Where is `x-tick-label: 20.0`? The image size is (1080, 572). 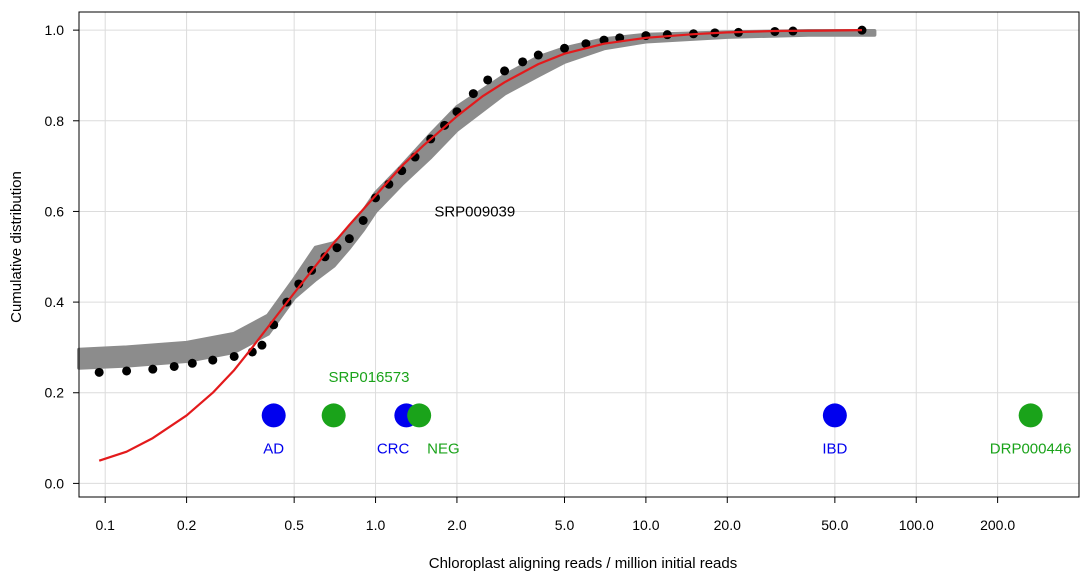 x-tick-label: 20.0 is located at coordinates (727, 525).